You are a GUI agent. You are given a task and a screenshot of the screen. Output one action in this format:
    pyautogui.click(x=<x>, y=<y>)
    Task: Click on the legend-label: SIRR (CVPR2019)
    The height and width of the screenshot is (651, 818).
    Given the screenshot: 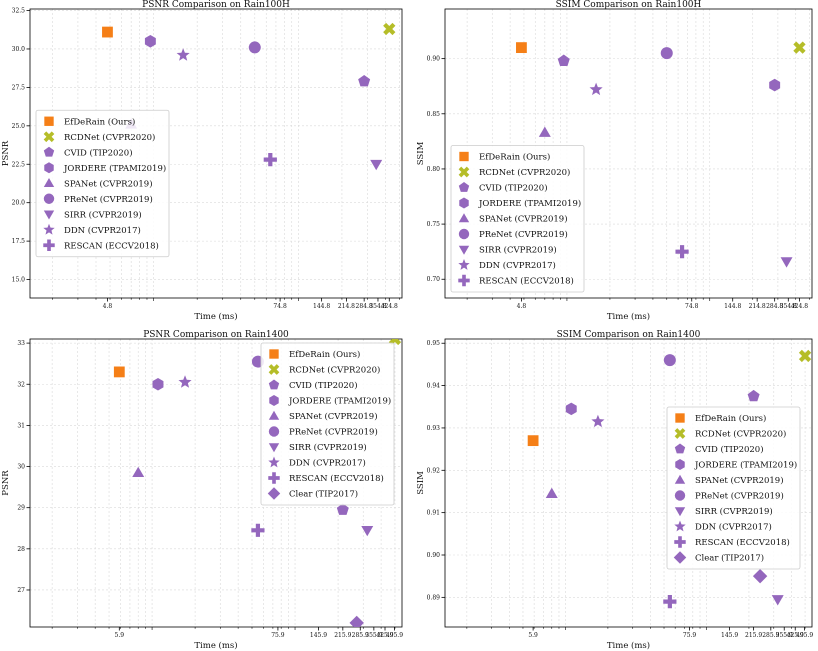 What is the action you would take?
    pyautogui.click(x=328, y=447)
    